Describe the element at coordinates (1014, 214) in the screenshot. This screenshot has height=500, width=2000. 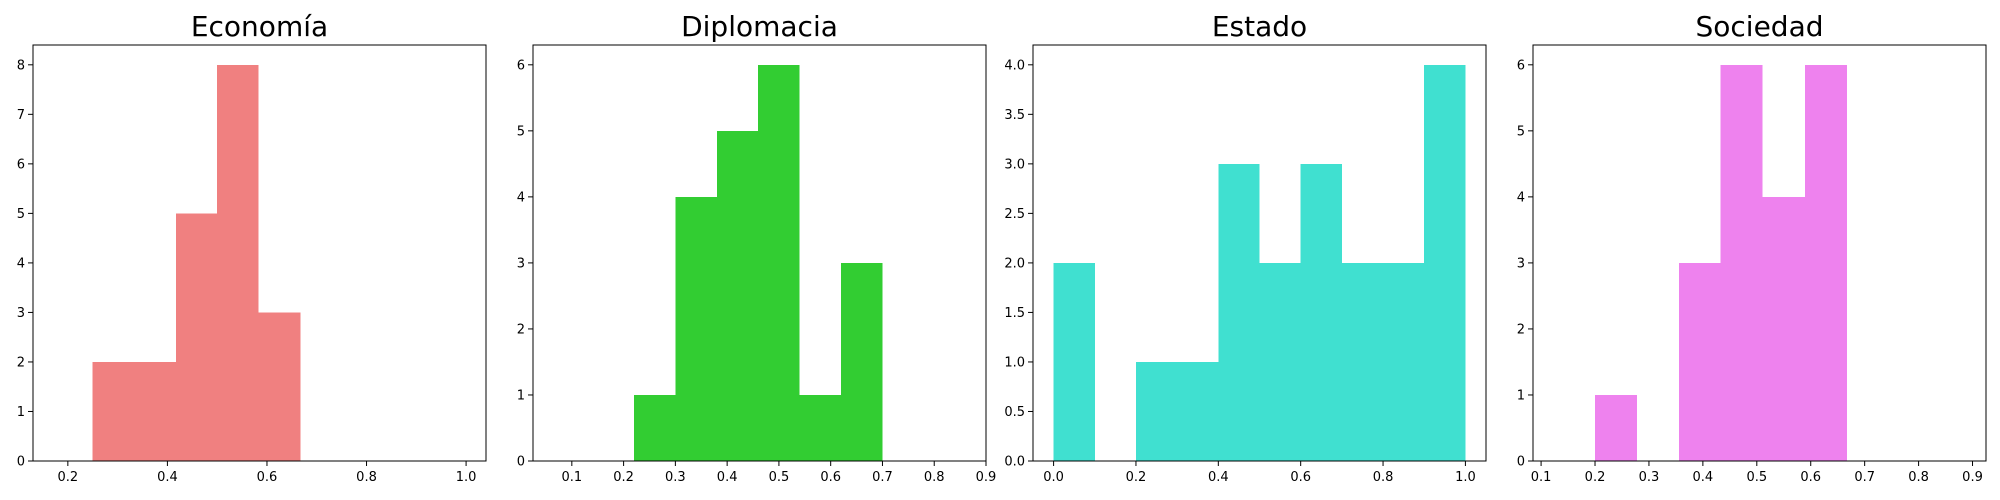
I see `y-tick-label: 2.5` at that location.